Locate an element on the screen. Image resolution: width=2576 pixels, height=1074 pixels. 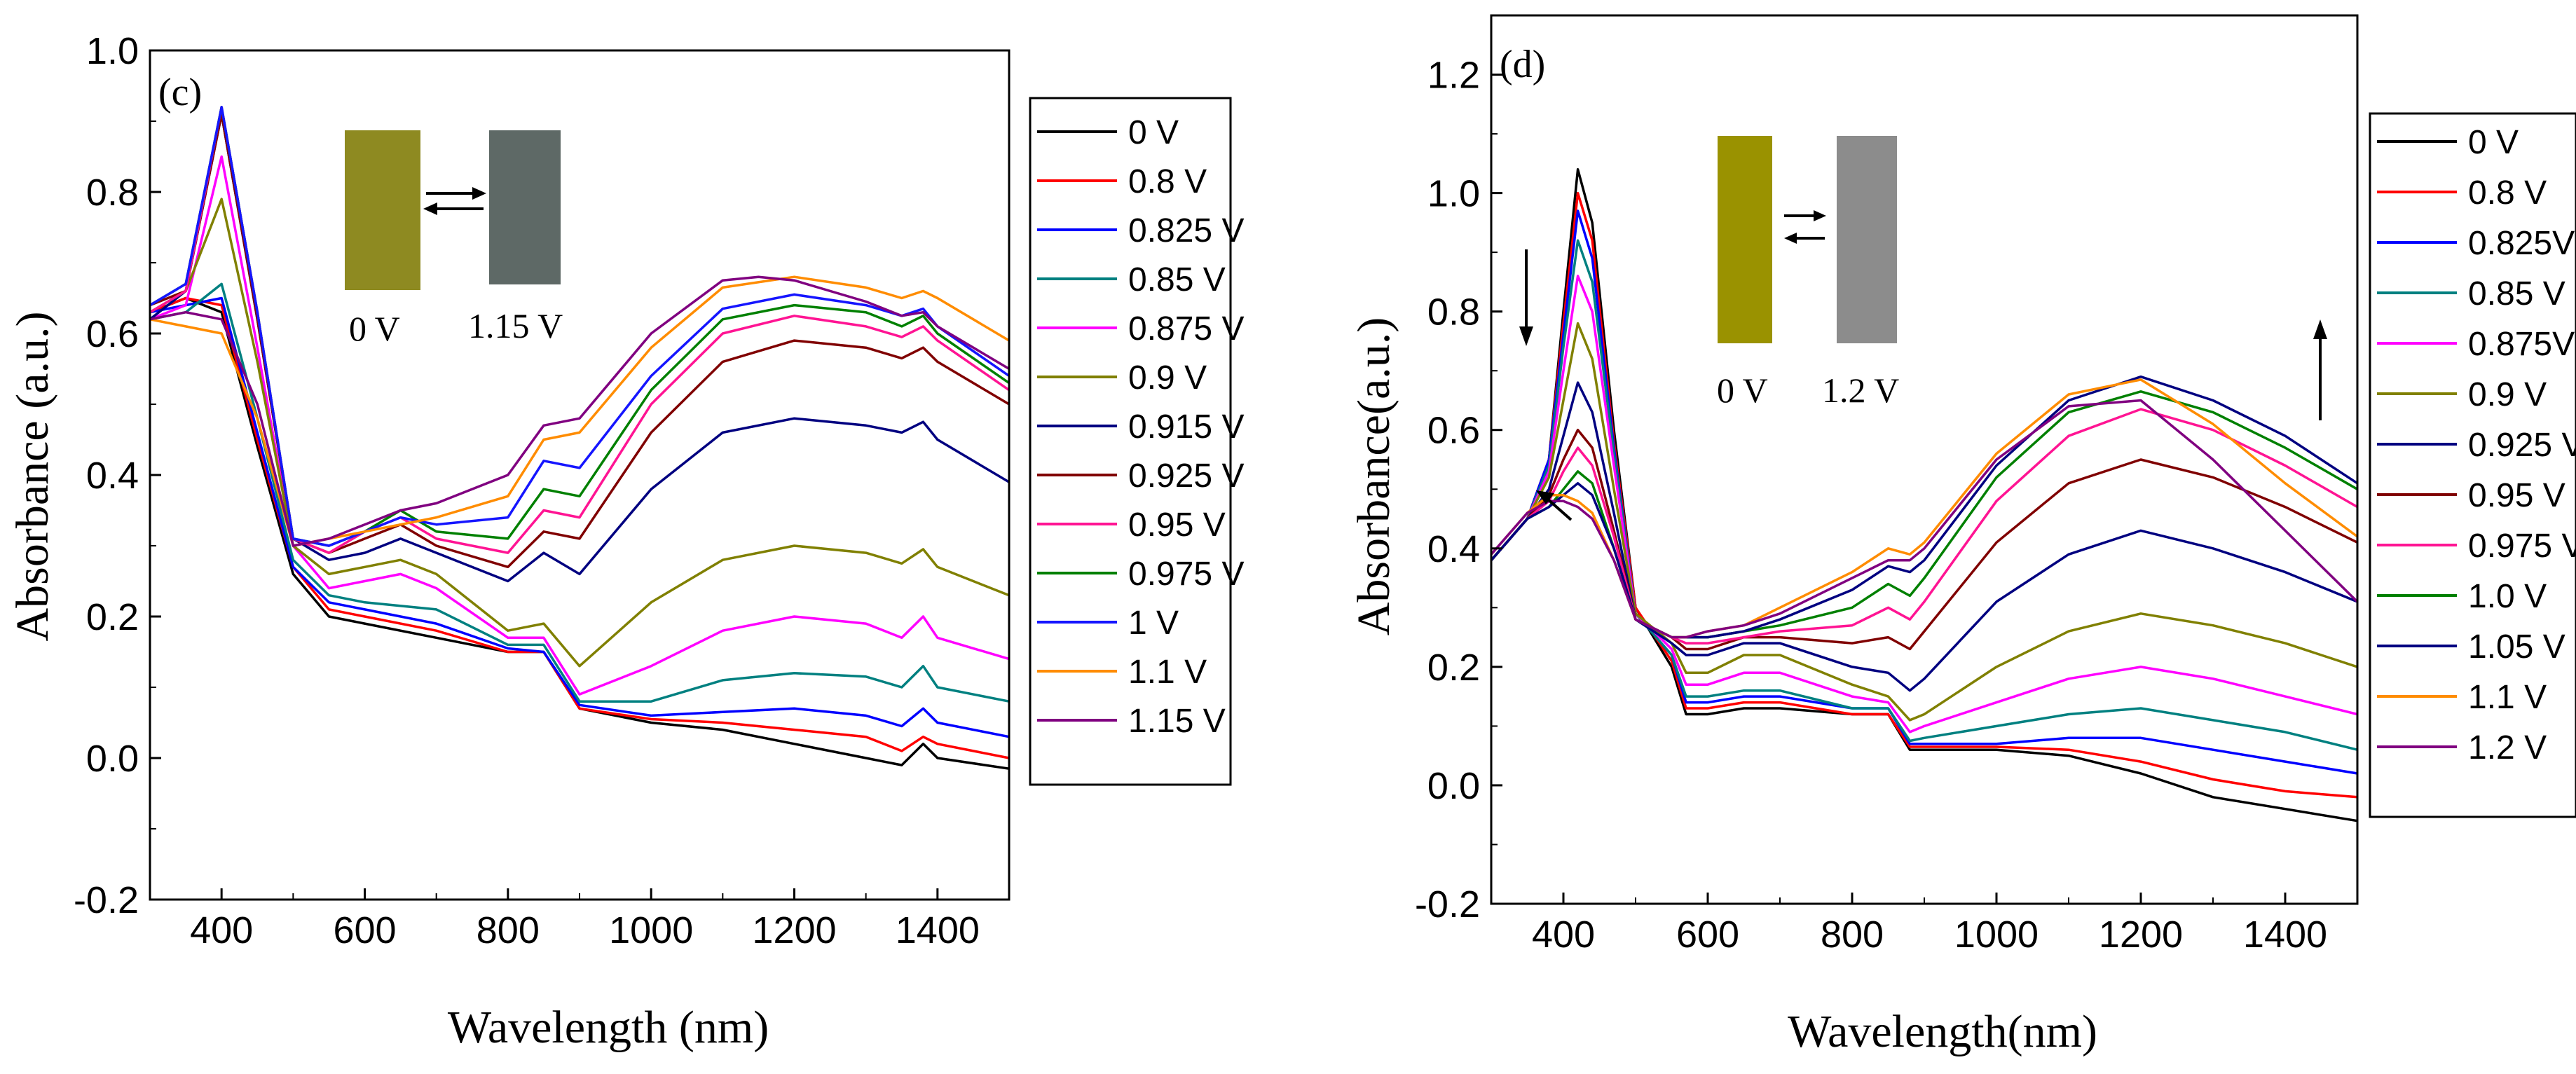
panel-d-inset-swatch-left is located at coordinates (1745, 239).